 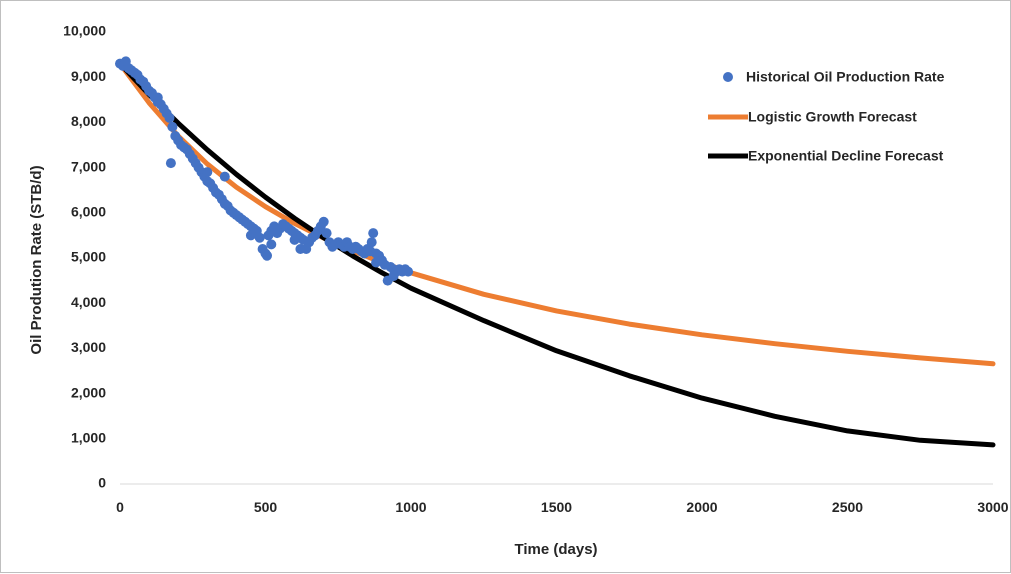 What do you see at coordinates (88, 347) in the screenshot?
I see `y-tick-label: 3,000` at bounding box center [88, 347].